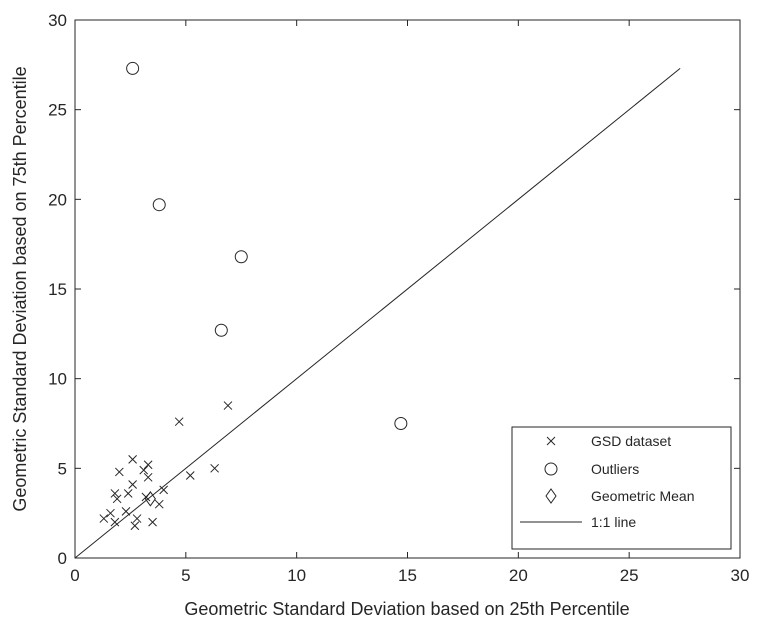 Image resolution: width=770 pixels, height=624 pixels. I want to click on x-tick-label: 25, so click(629, 575).